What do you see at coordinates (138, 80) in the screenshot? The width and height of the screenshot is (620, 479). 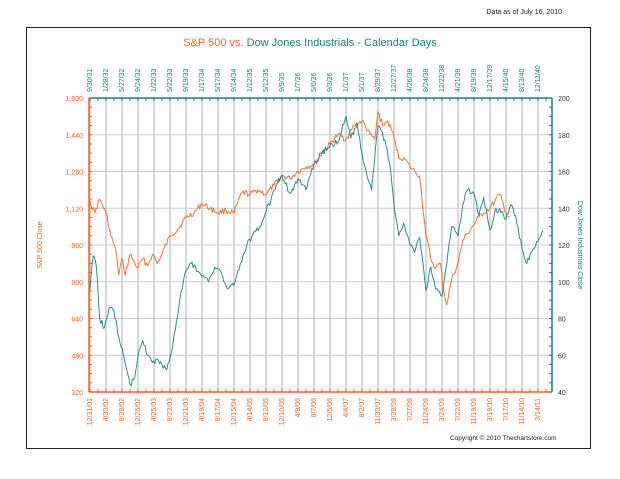 I see `top-tick-label: 9/24/32` at bounding box center [138, 80].